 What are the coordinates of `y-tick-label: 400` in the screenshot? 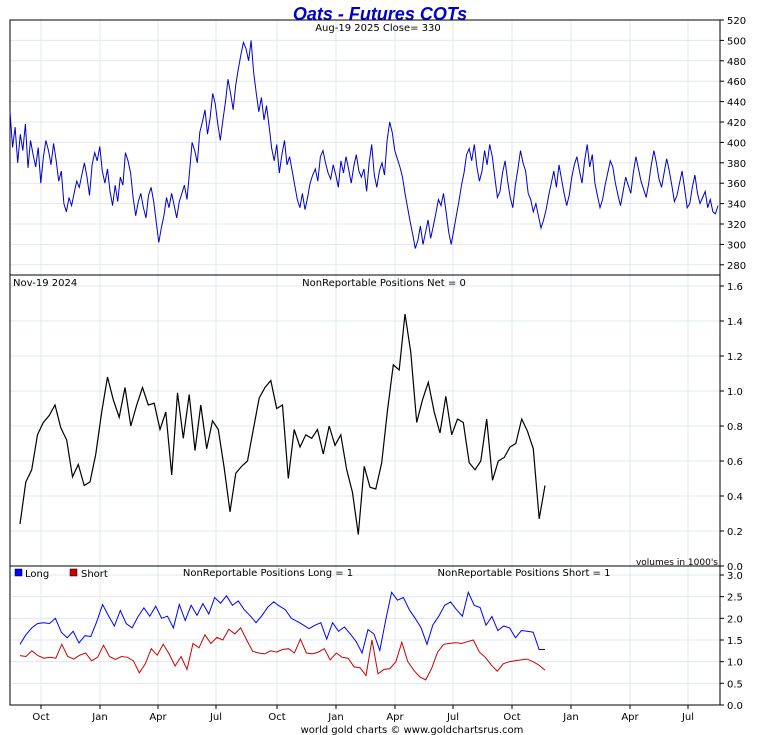 It's located at (736, 143).